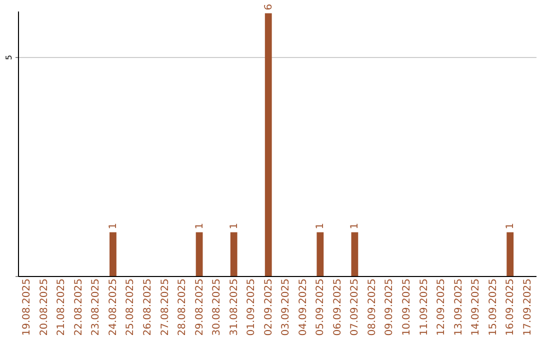 This screenshot has height=340, width=540. I want to click on x-tick-label: 24.08.2025, so click(113, 307).